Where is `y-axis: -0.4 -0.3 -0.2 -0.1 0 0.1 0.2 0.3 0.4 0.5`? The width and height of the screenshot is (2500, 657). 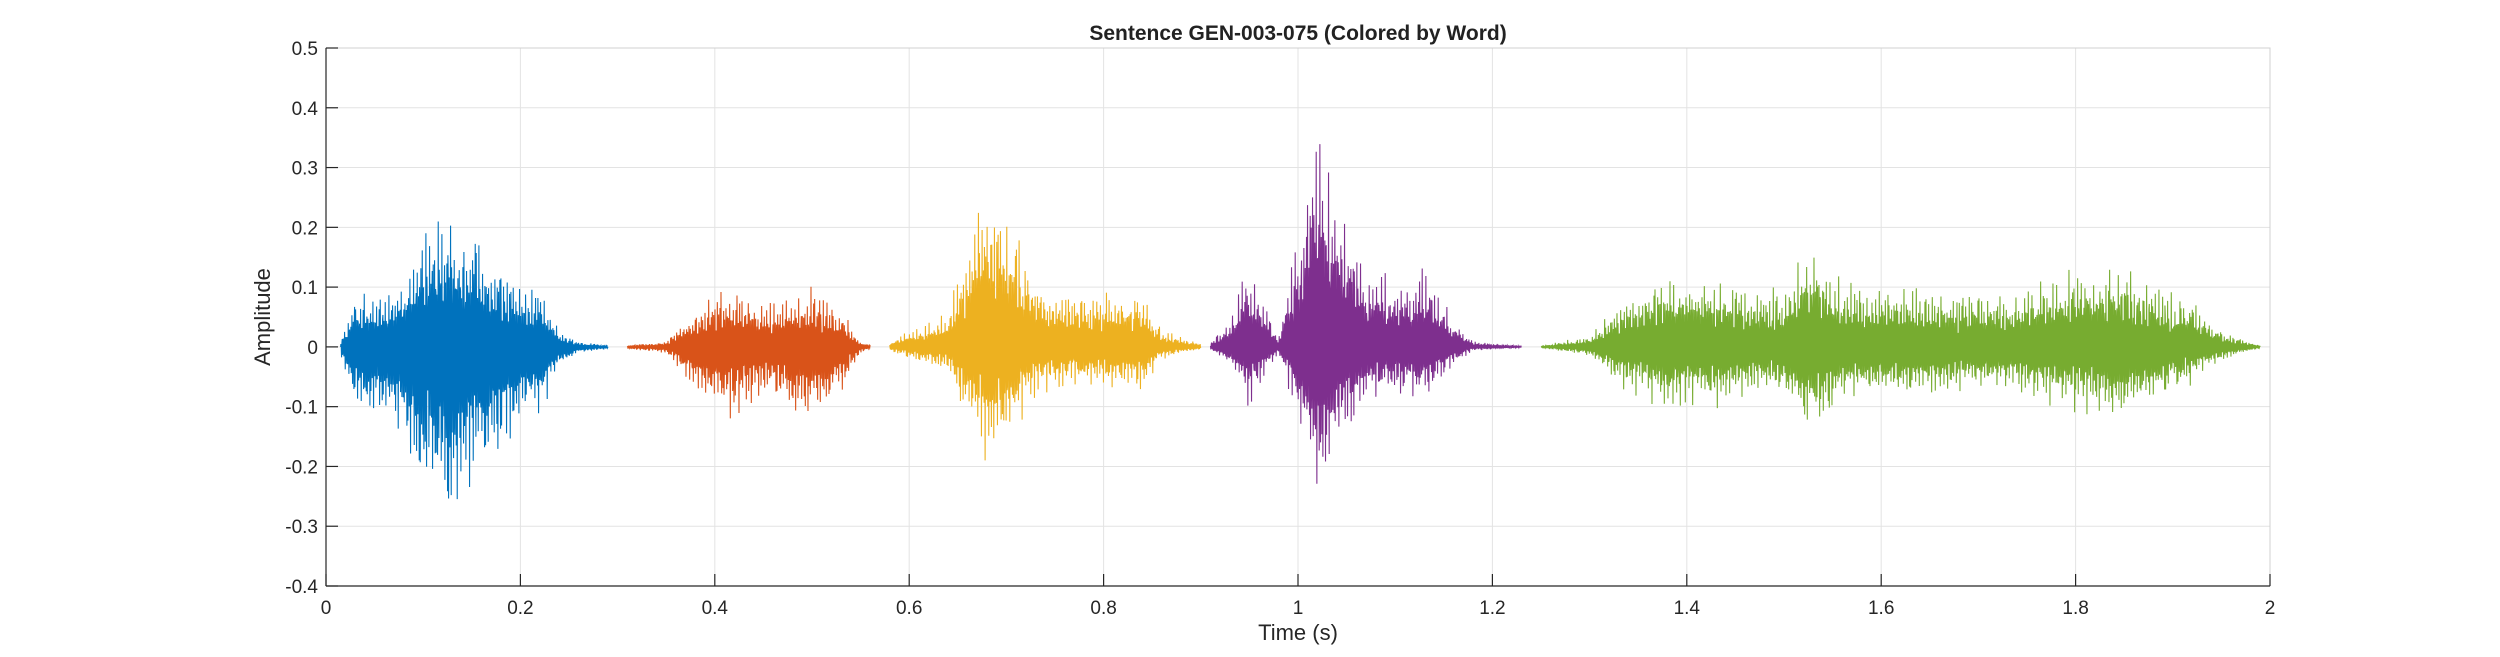
y-axis: -0.4 -0.3 -0.2 -0.1 0 0.1 0.2 0.3 0.4 0.5 is located at coordinates (311, 318).